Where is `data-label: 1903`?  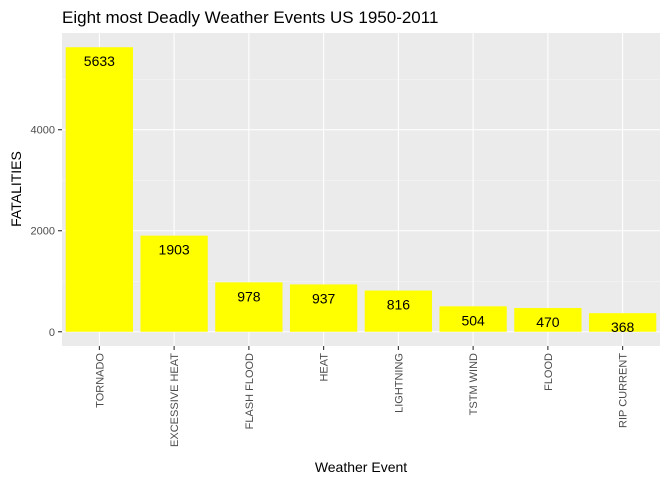 data-label: 1903 is located at coordinates (174, 250).